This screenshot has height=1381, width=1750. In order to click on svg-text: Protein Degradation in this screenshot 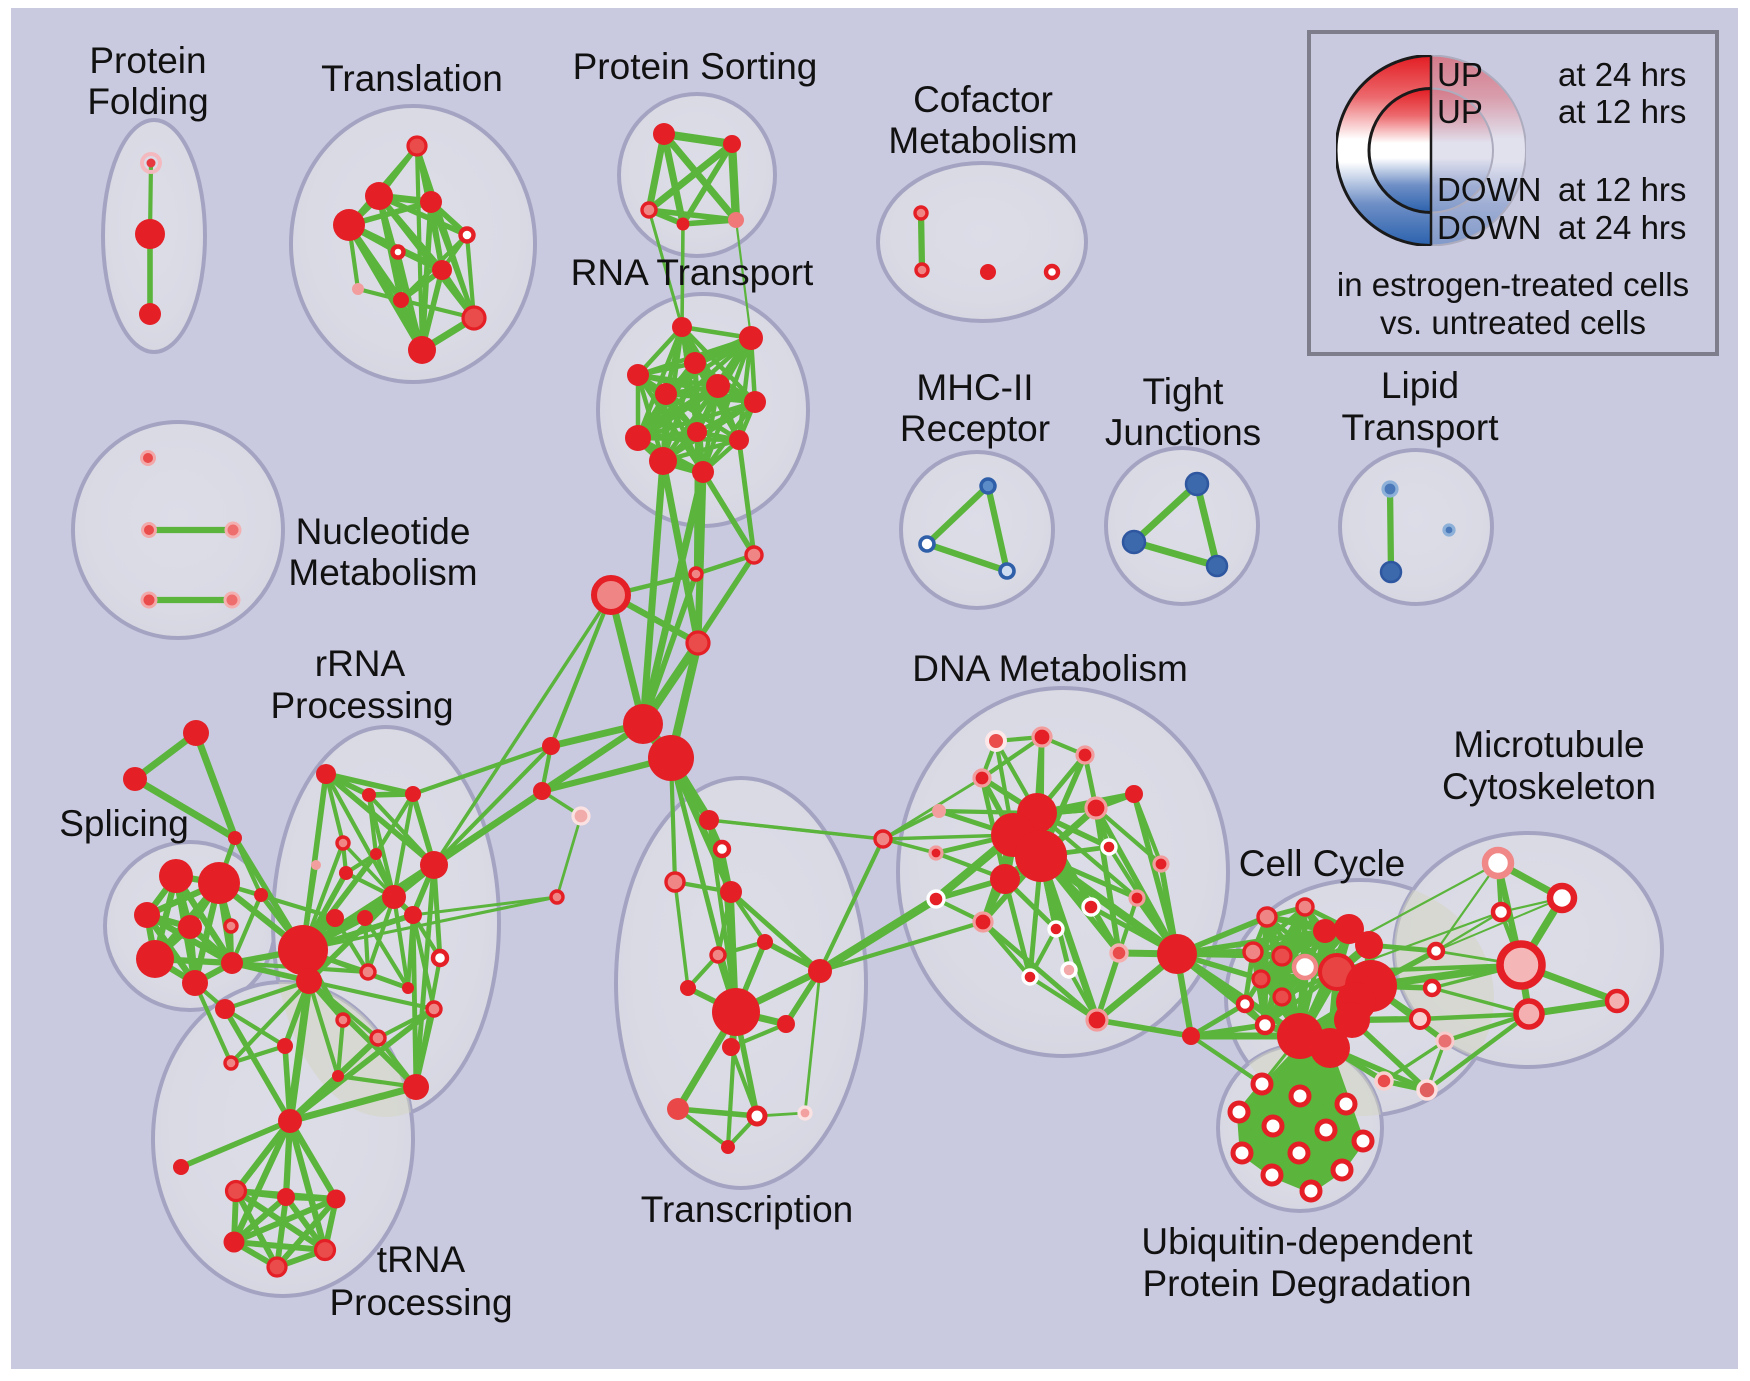, I will do `click(1306, 1283)`.